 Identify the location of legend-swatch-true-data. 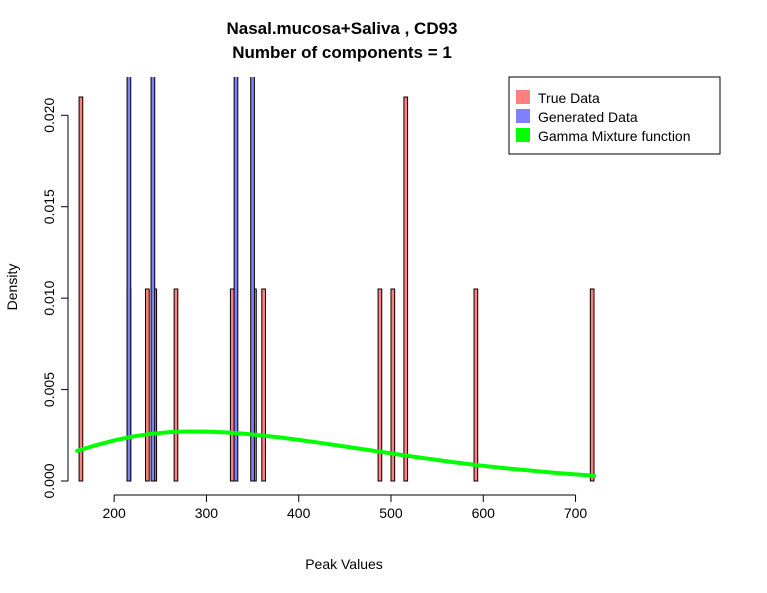
(523, 97).